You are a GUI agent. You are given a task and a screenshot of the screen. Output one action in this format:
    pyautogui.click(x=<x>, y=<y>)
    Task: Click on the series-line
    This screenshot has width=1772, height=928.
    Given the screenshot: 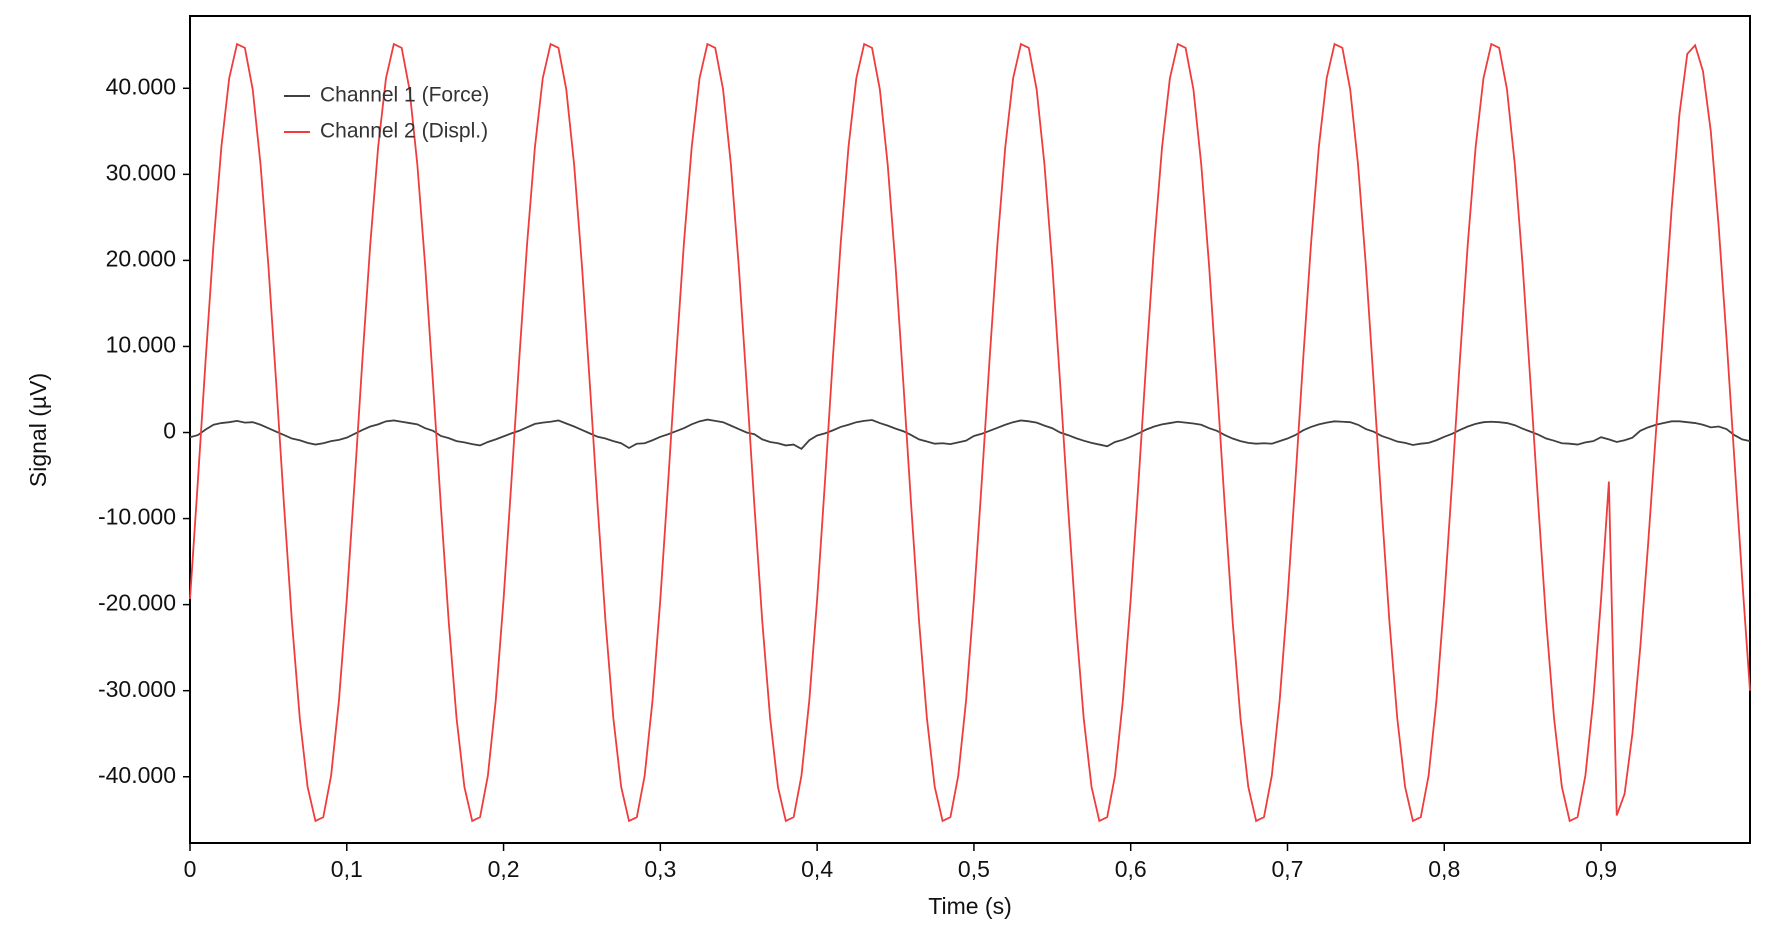 What is the action you would take?
    pyautogui.click(x=970, y=434)
    